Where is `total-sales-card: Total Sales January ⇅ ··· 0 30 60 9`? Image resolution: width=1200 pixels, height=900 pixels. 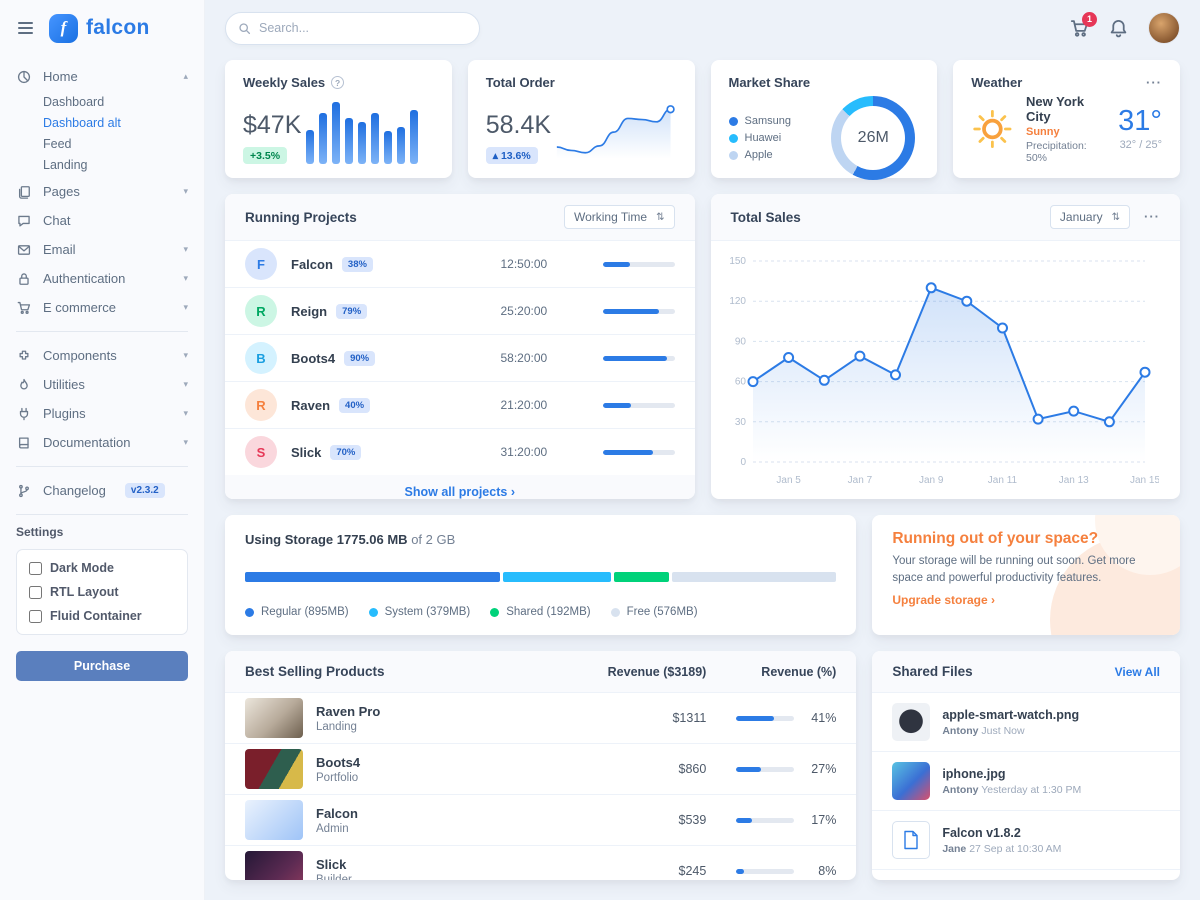
total-sales-card: Total Sales January ⇅ ··· 0 30 60 9 is located at coordinates (945, 346).